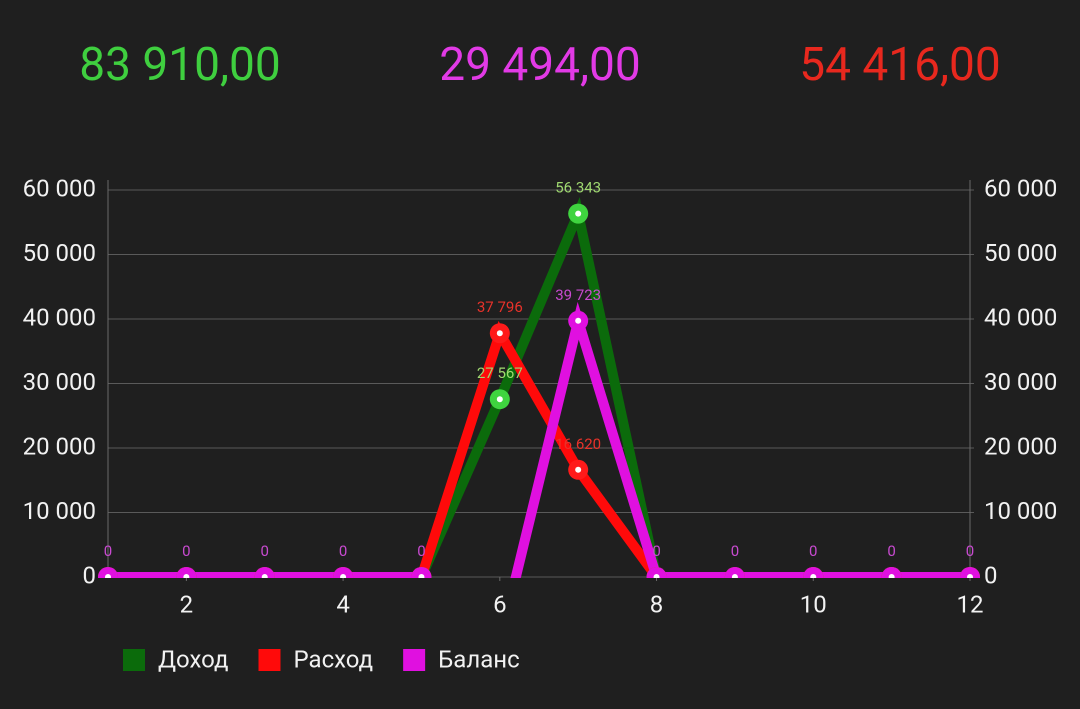 This screenshot has width=1080, height=709. Describe the element at coordinates (90, 575) in the screenshot. I see `y-tick-label: 0` at that location.